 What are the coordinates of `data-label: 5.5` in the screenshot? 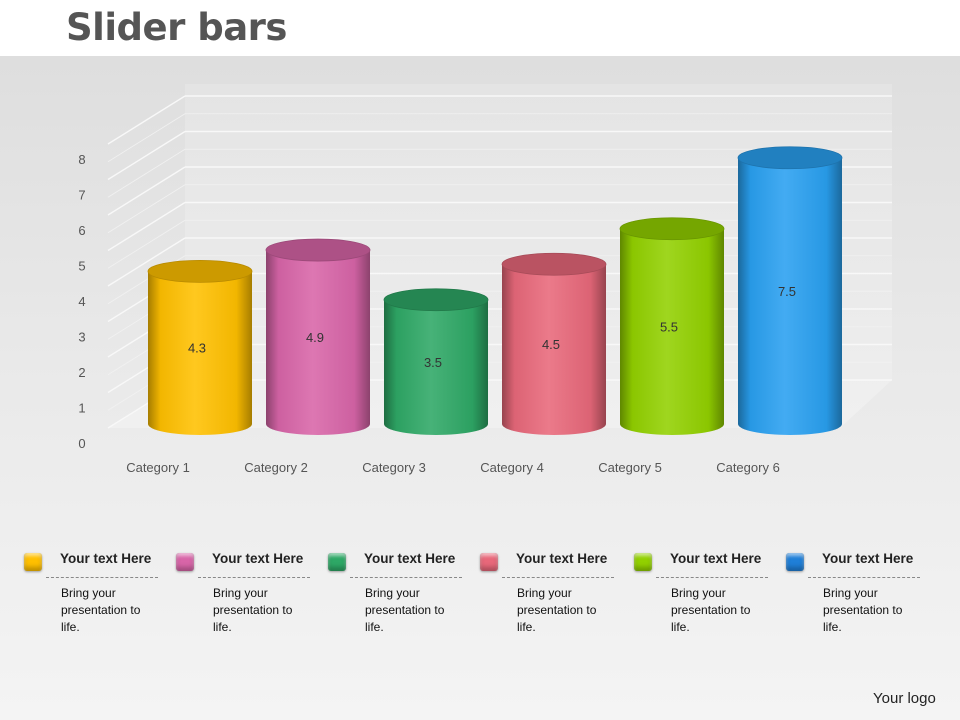 It's located at (669, 326).